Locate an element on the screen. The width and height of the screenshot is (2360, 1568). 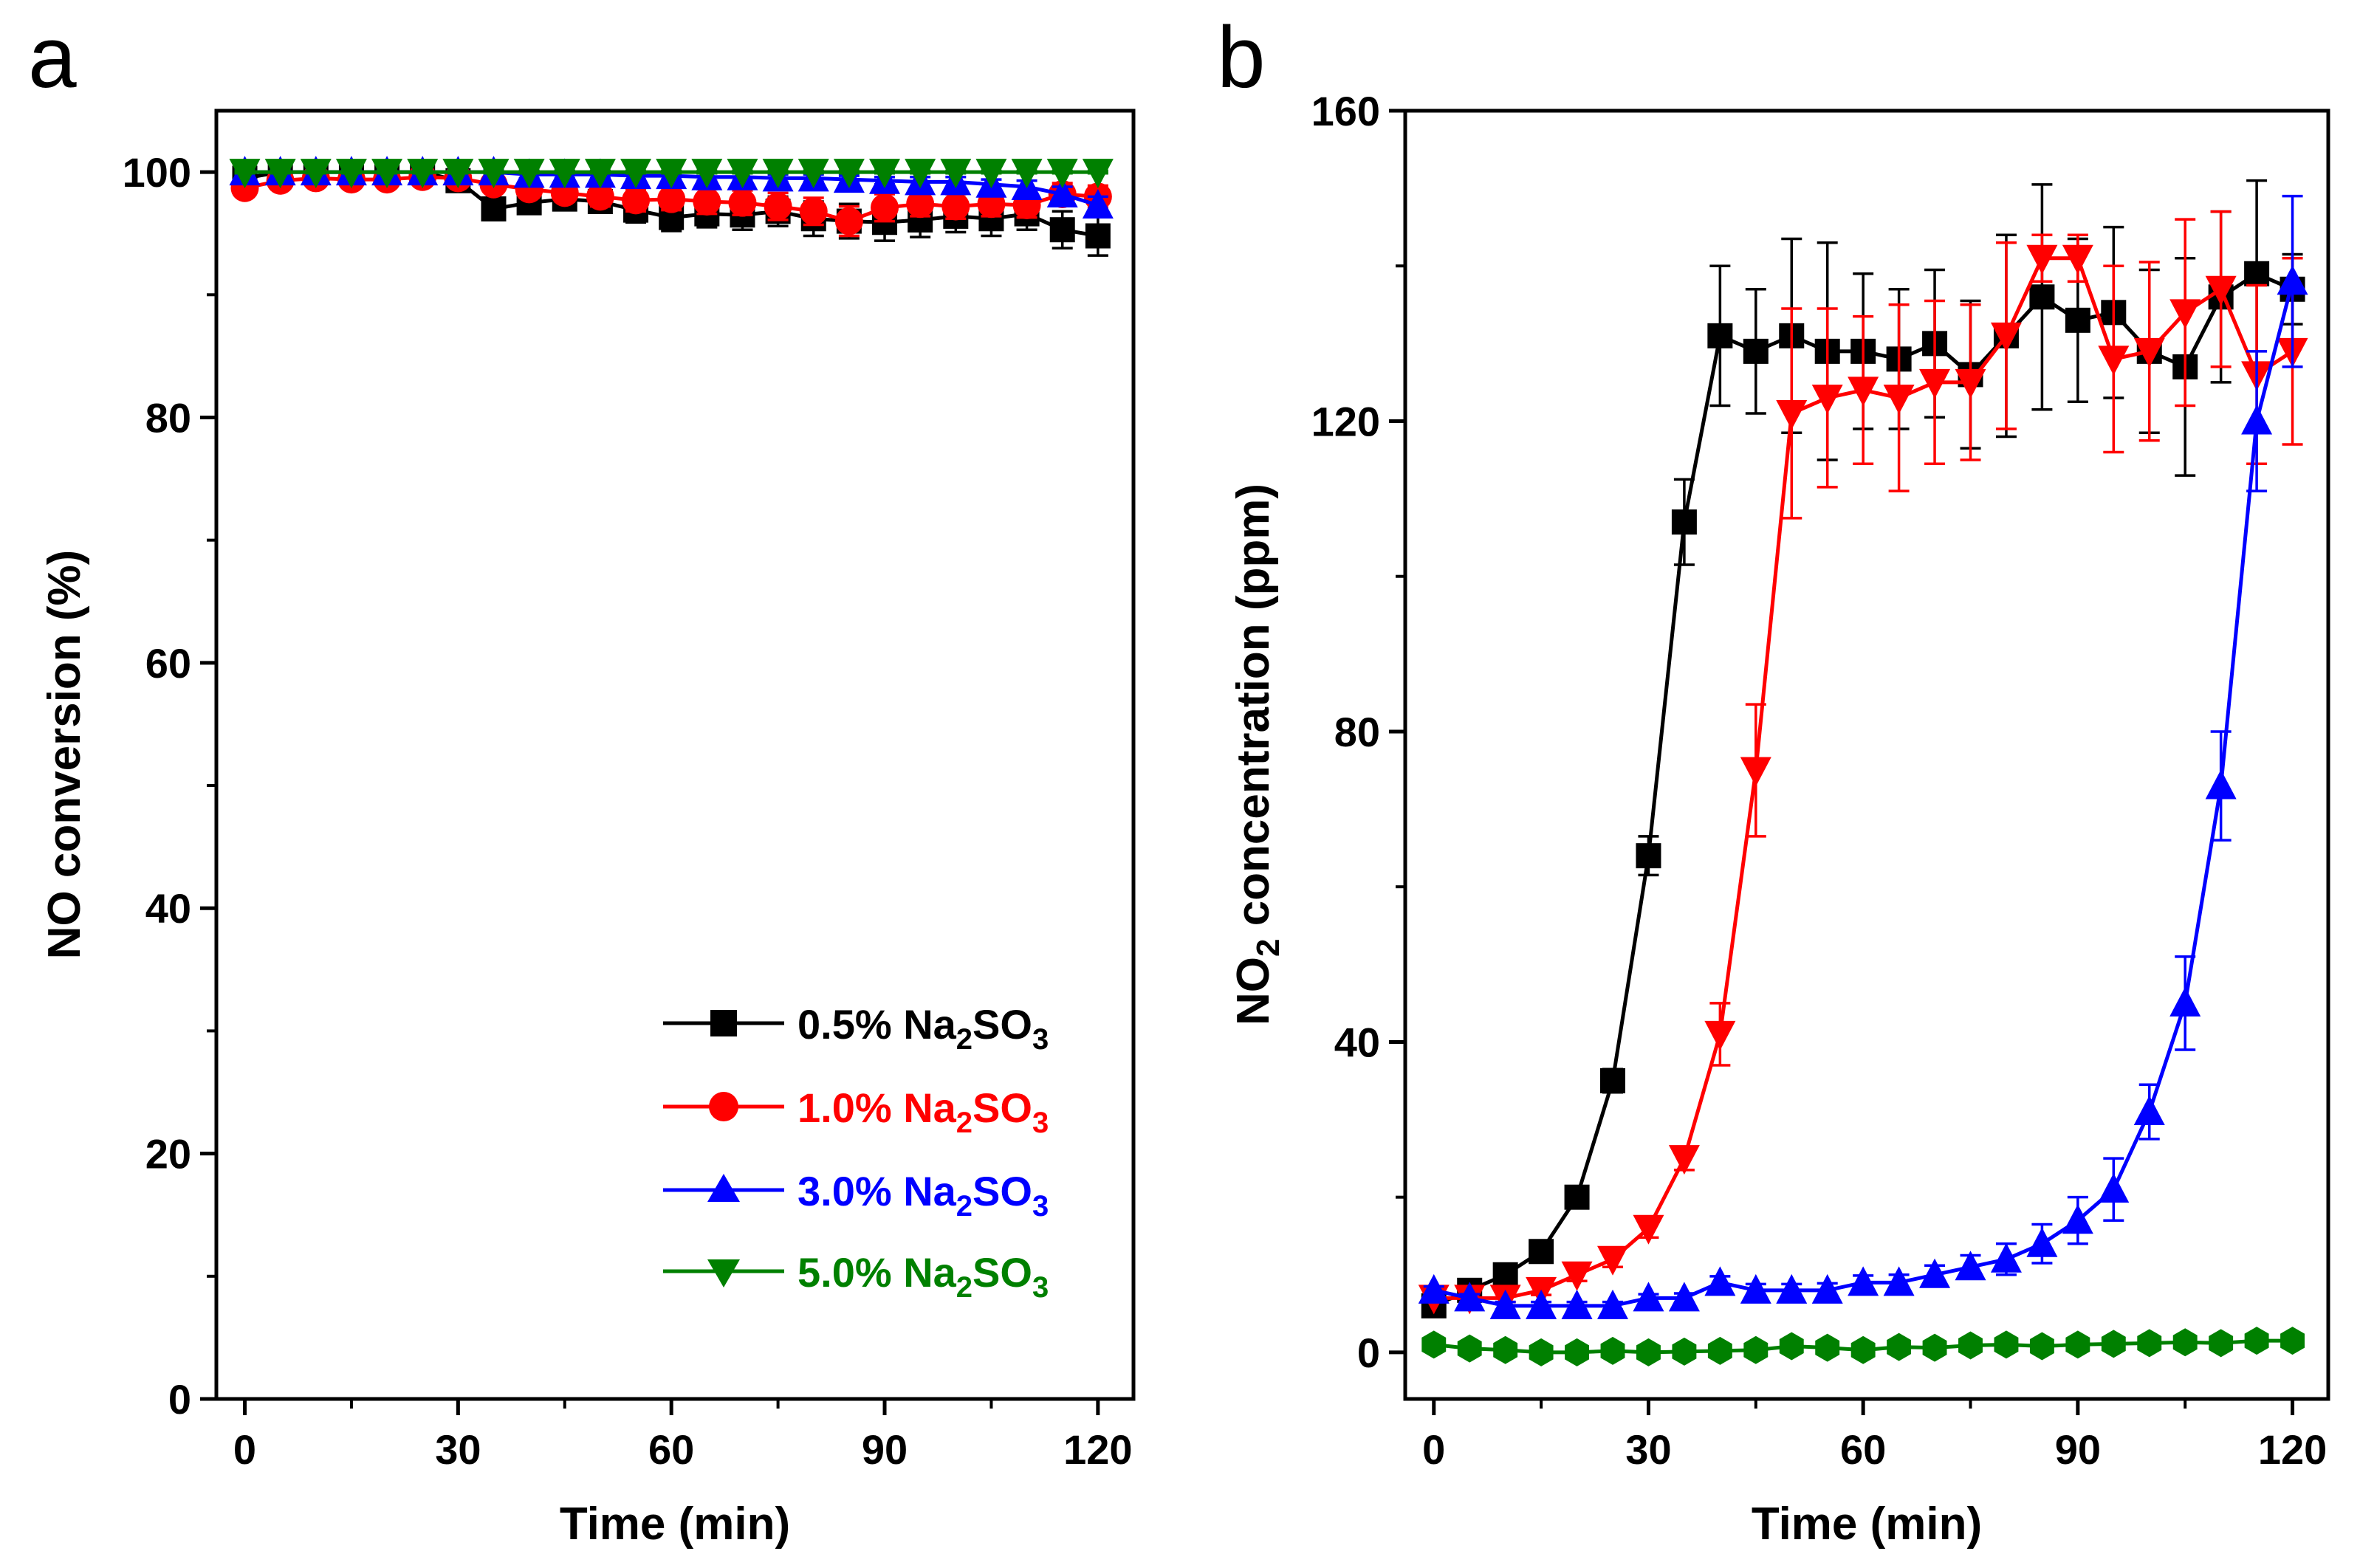
legend-label-1-sub2: 3 is located at coordinates (1040, 1123).